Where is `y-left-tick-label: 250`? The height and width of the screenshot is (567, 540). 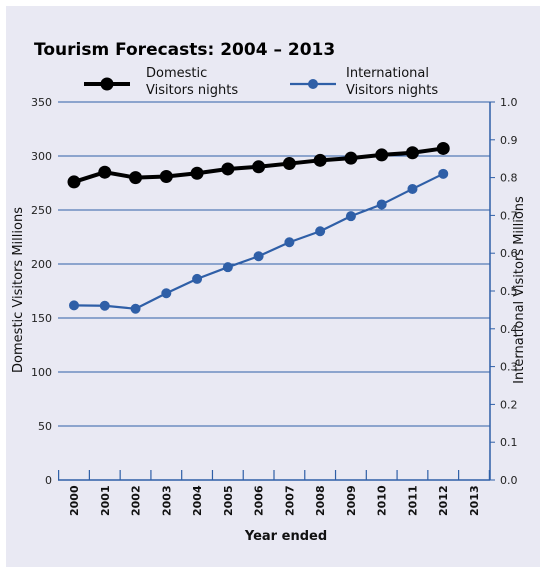 y-left-tick-label: 250 is located at coordinates (41, 210).